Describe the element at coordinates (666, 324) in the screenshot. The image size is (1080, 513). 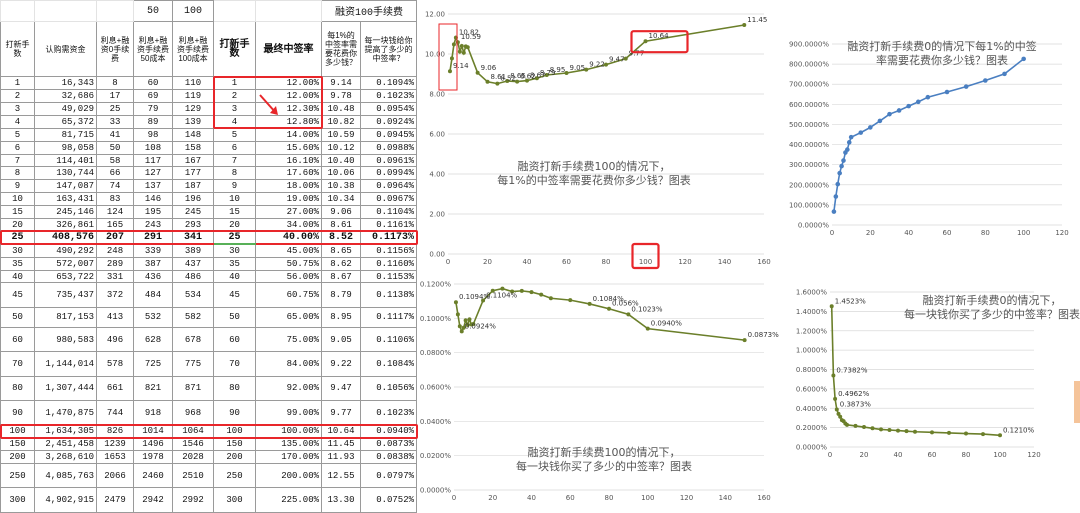
I see `data-label: 0.0940%` at that location.